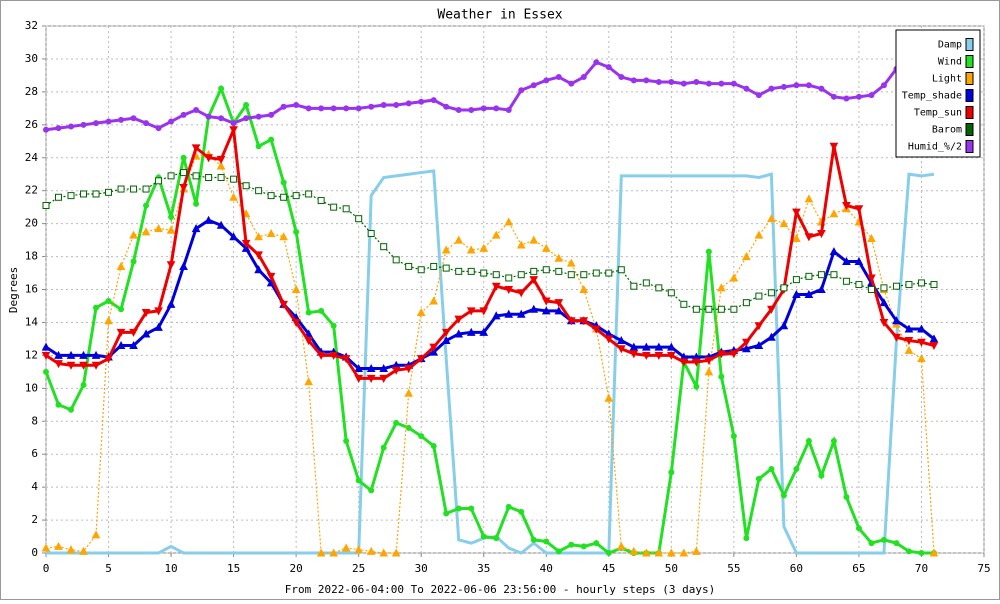  Describe the element at coordinates (938, 113) in the screenshot. I see `legend-label: Temp_sun` at that location.